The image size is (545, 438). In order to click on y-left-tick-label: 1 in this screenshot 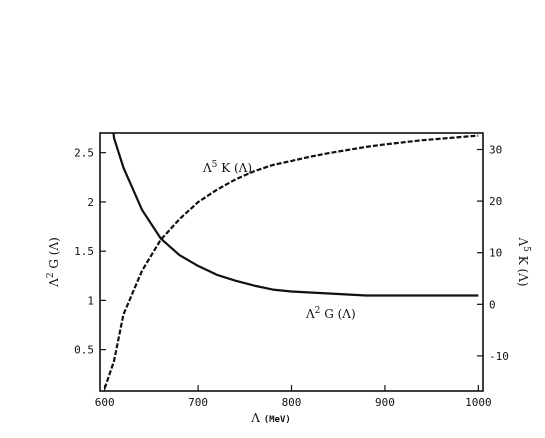, I will do `click(90, 300)`.